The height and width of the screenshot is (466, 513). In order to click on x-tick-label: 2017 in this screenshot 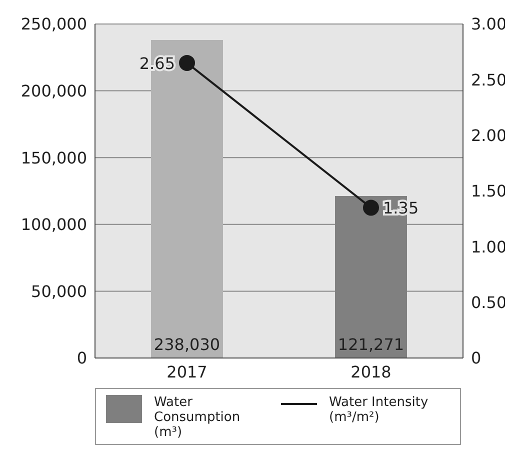, I will do `click(187, 372)`.